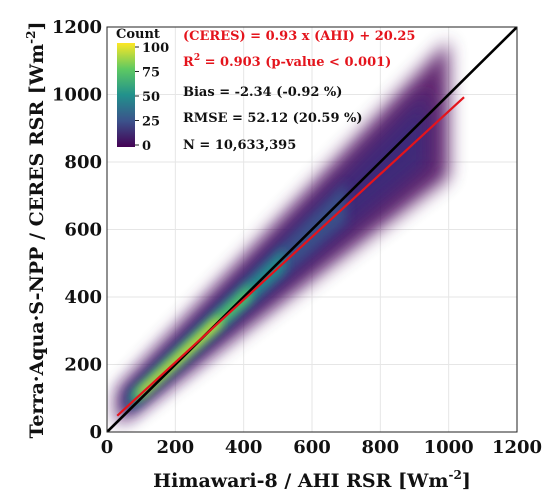  What do you see at coordinates (126, 95) in the screenshot?
I see `colorbar-ramp` at bounding box center [126, 95].